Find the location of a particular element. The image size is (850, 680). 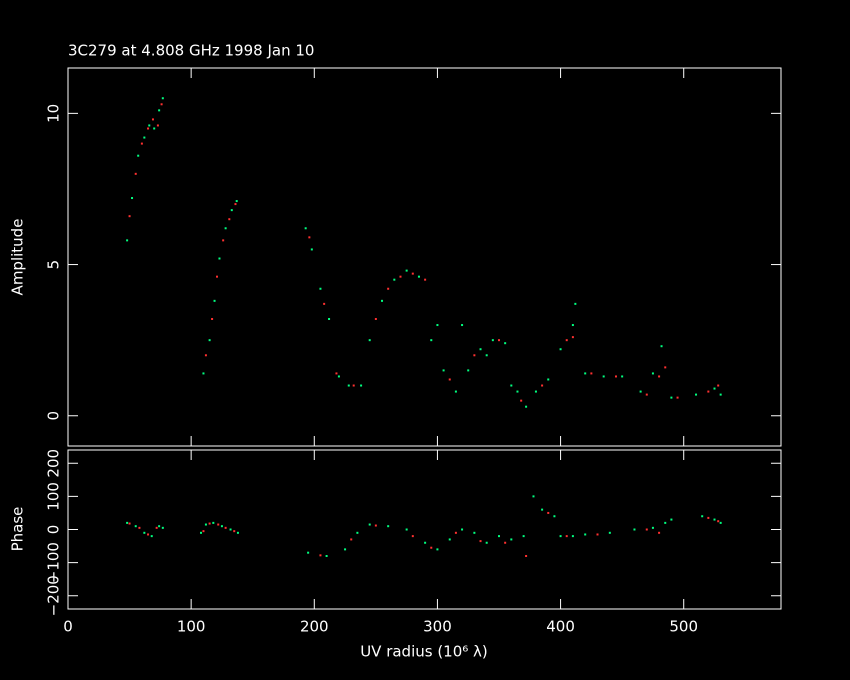

y-tick-label: 200 is located at coordinates (54, 463).